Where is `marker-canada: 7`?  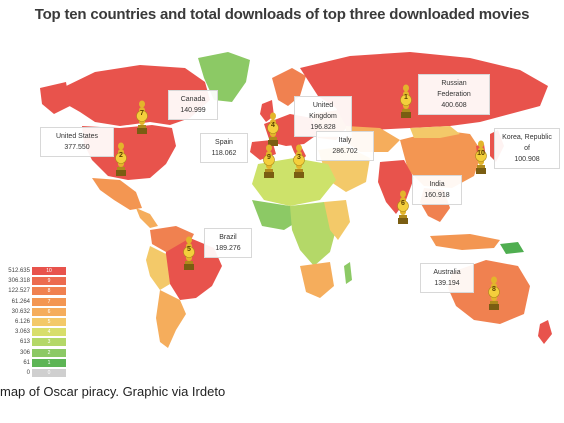 marker-canada: 7 is located at coordinates (142, 118).